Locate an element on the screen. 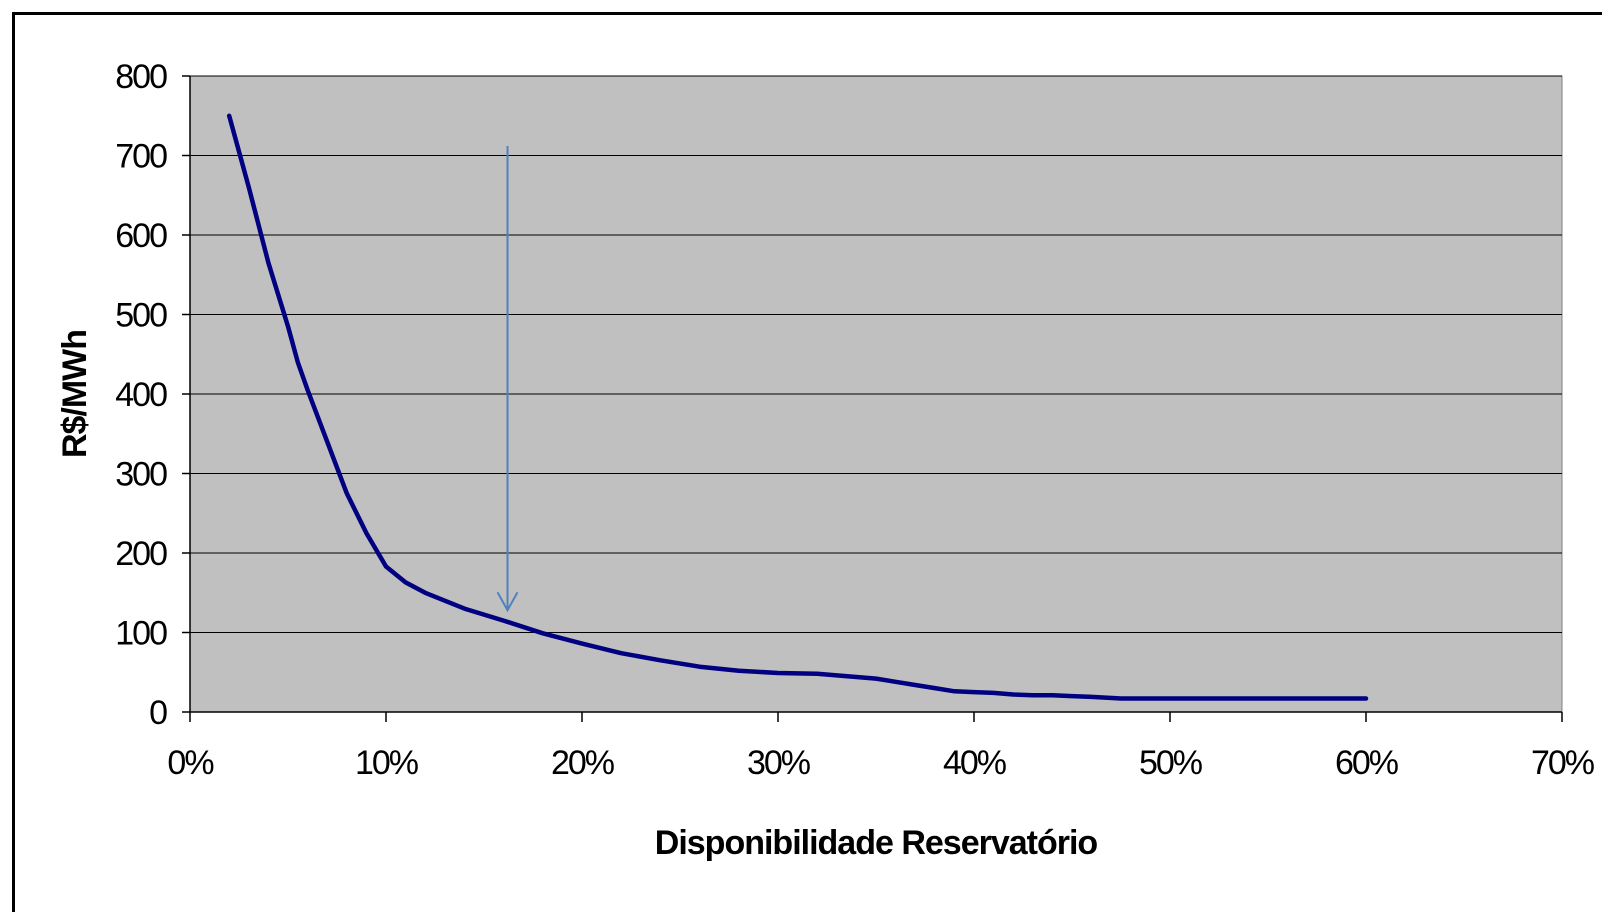 Image resolution: width=1610 pixels, height=912 pixels. annotation-arrow is located at coordinates (507, 379).